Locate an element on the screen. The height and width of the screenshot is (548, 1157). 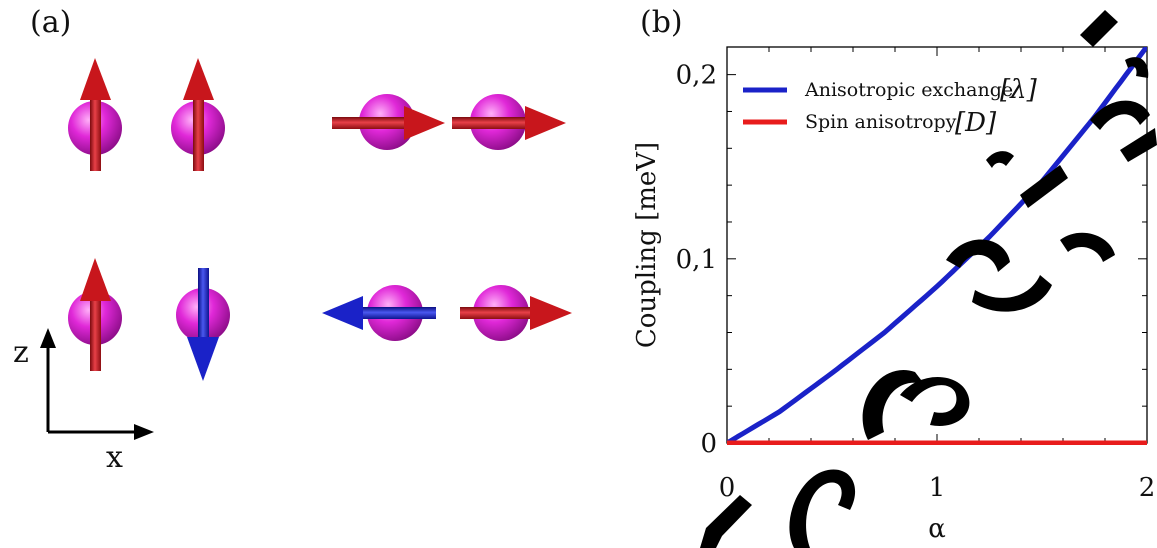
x-tick-label: 1 is located at coordinates (937, 488).